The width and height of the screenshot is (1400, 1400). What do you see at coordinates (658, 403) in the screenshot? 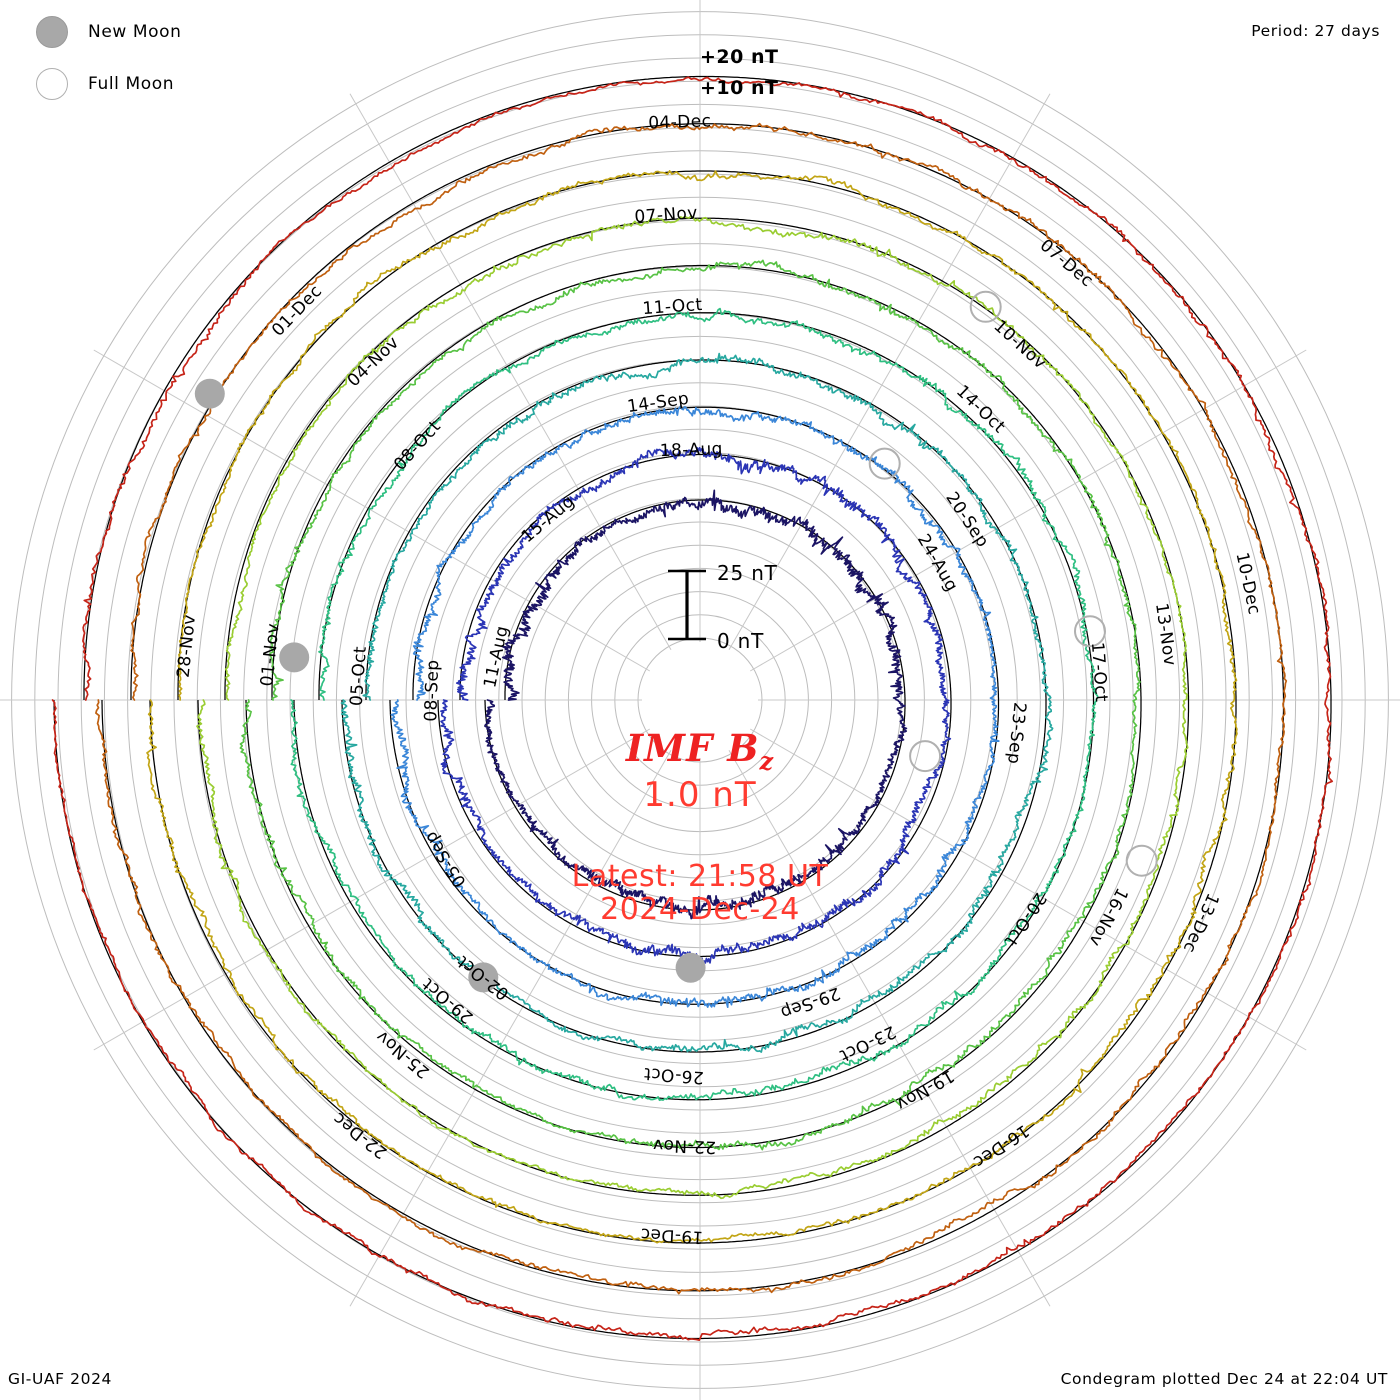
I see `date-label: 14-Sep` at bounding box center [658, 403].